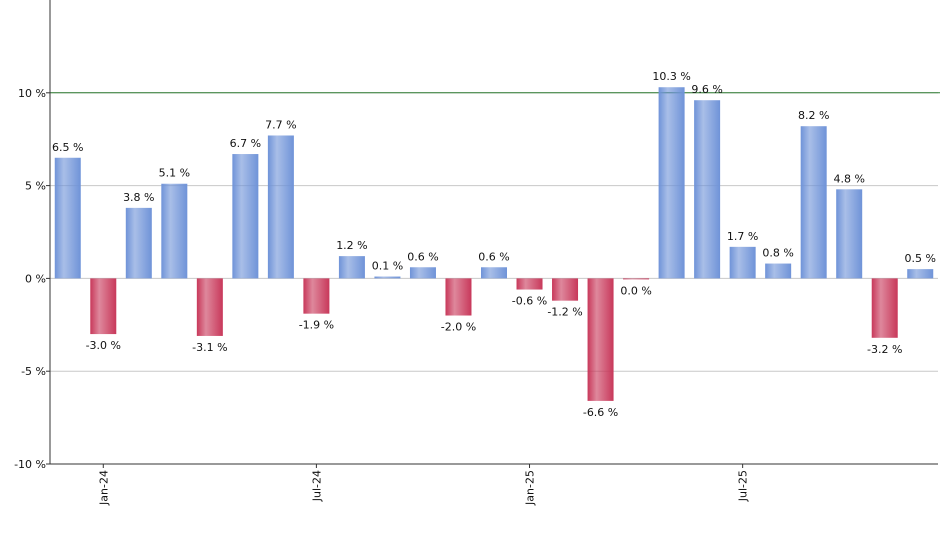  I want to click on value-label: 7.7 %, so click(280, 124).